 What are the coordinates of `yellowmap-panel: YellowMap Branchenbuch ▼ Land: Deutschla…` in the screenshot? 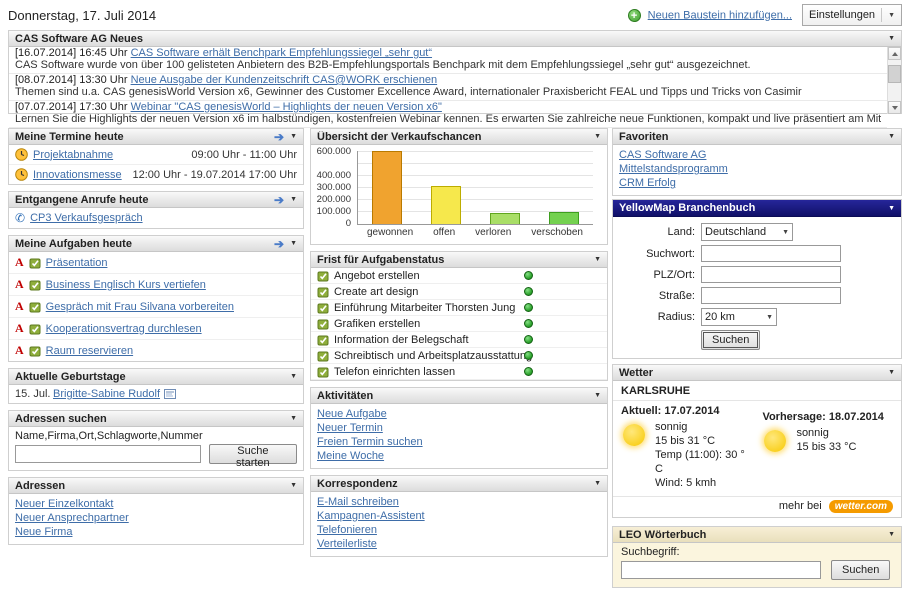 It's located at (757, 279).